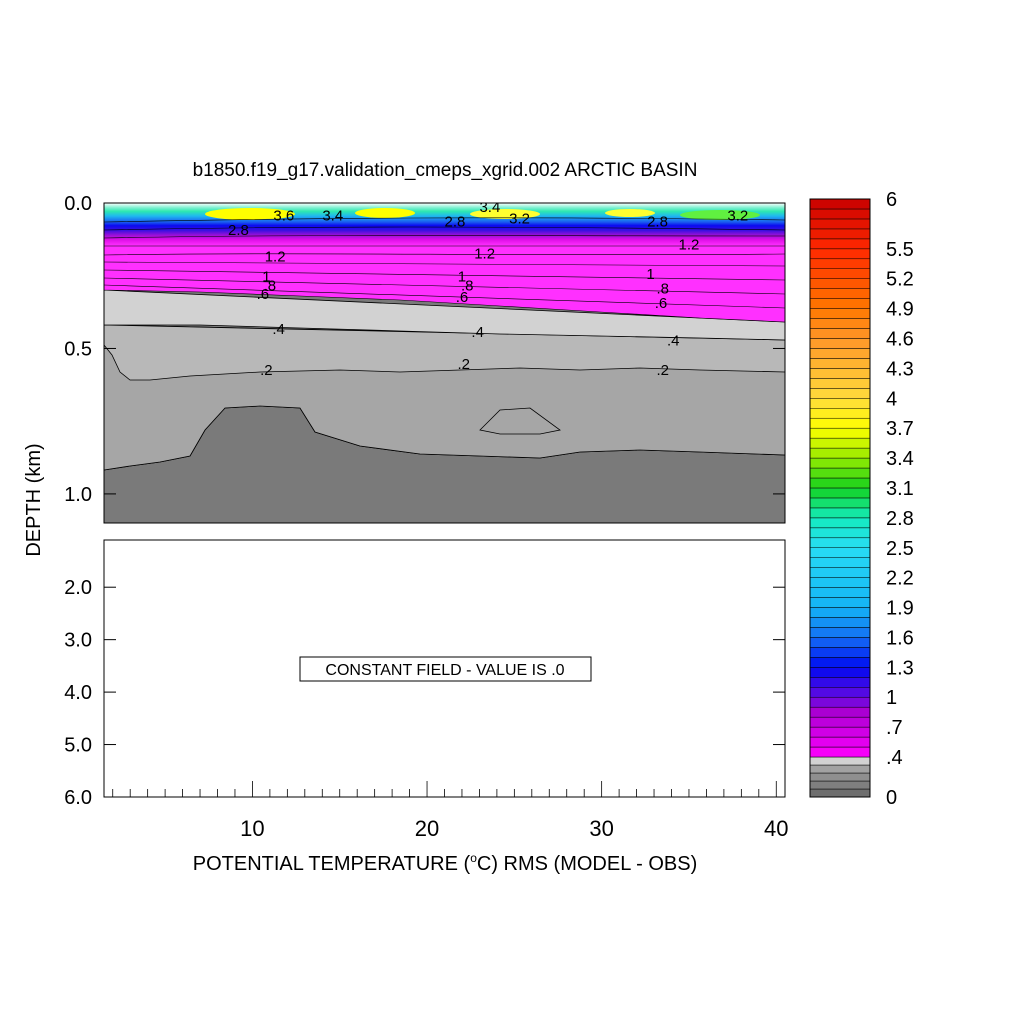 This screenshot has height=1024, width=1024. What do you see at coordinates (891, 798) in the screenshot?
I see `colorbar-label: 0` at bounding box center [891, 798].